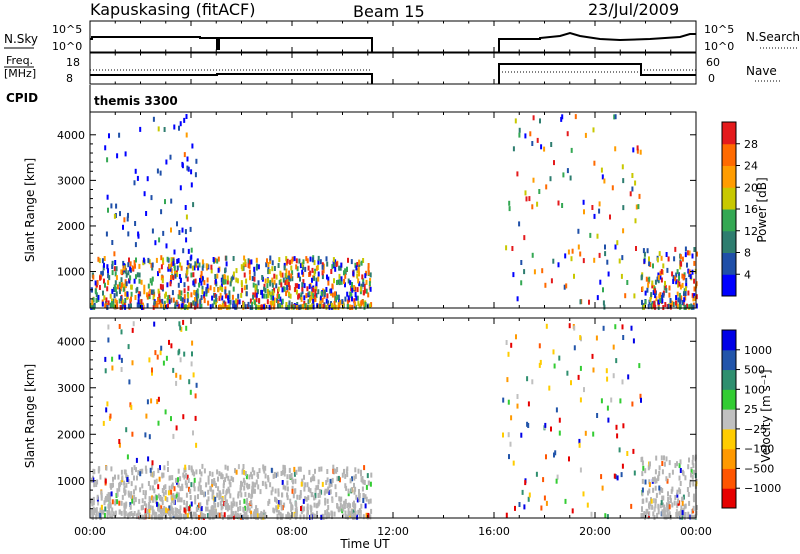 The height and width of the screenshot is (554, 800). Describe the element at coordinates (719, 46) in the screenshot. I see `nsky-right-tick-bottom: 10^0` at that location.